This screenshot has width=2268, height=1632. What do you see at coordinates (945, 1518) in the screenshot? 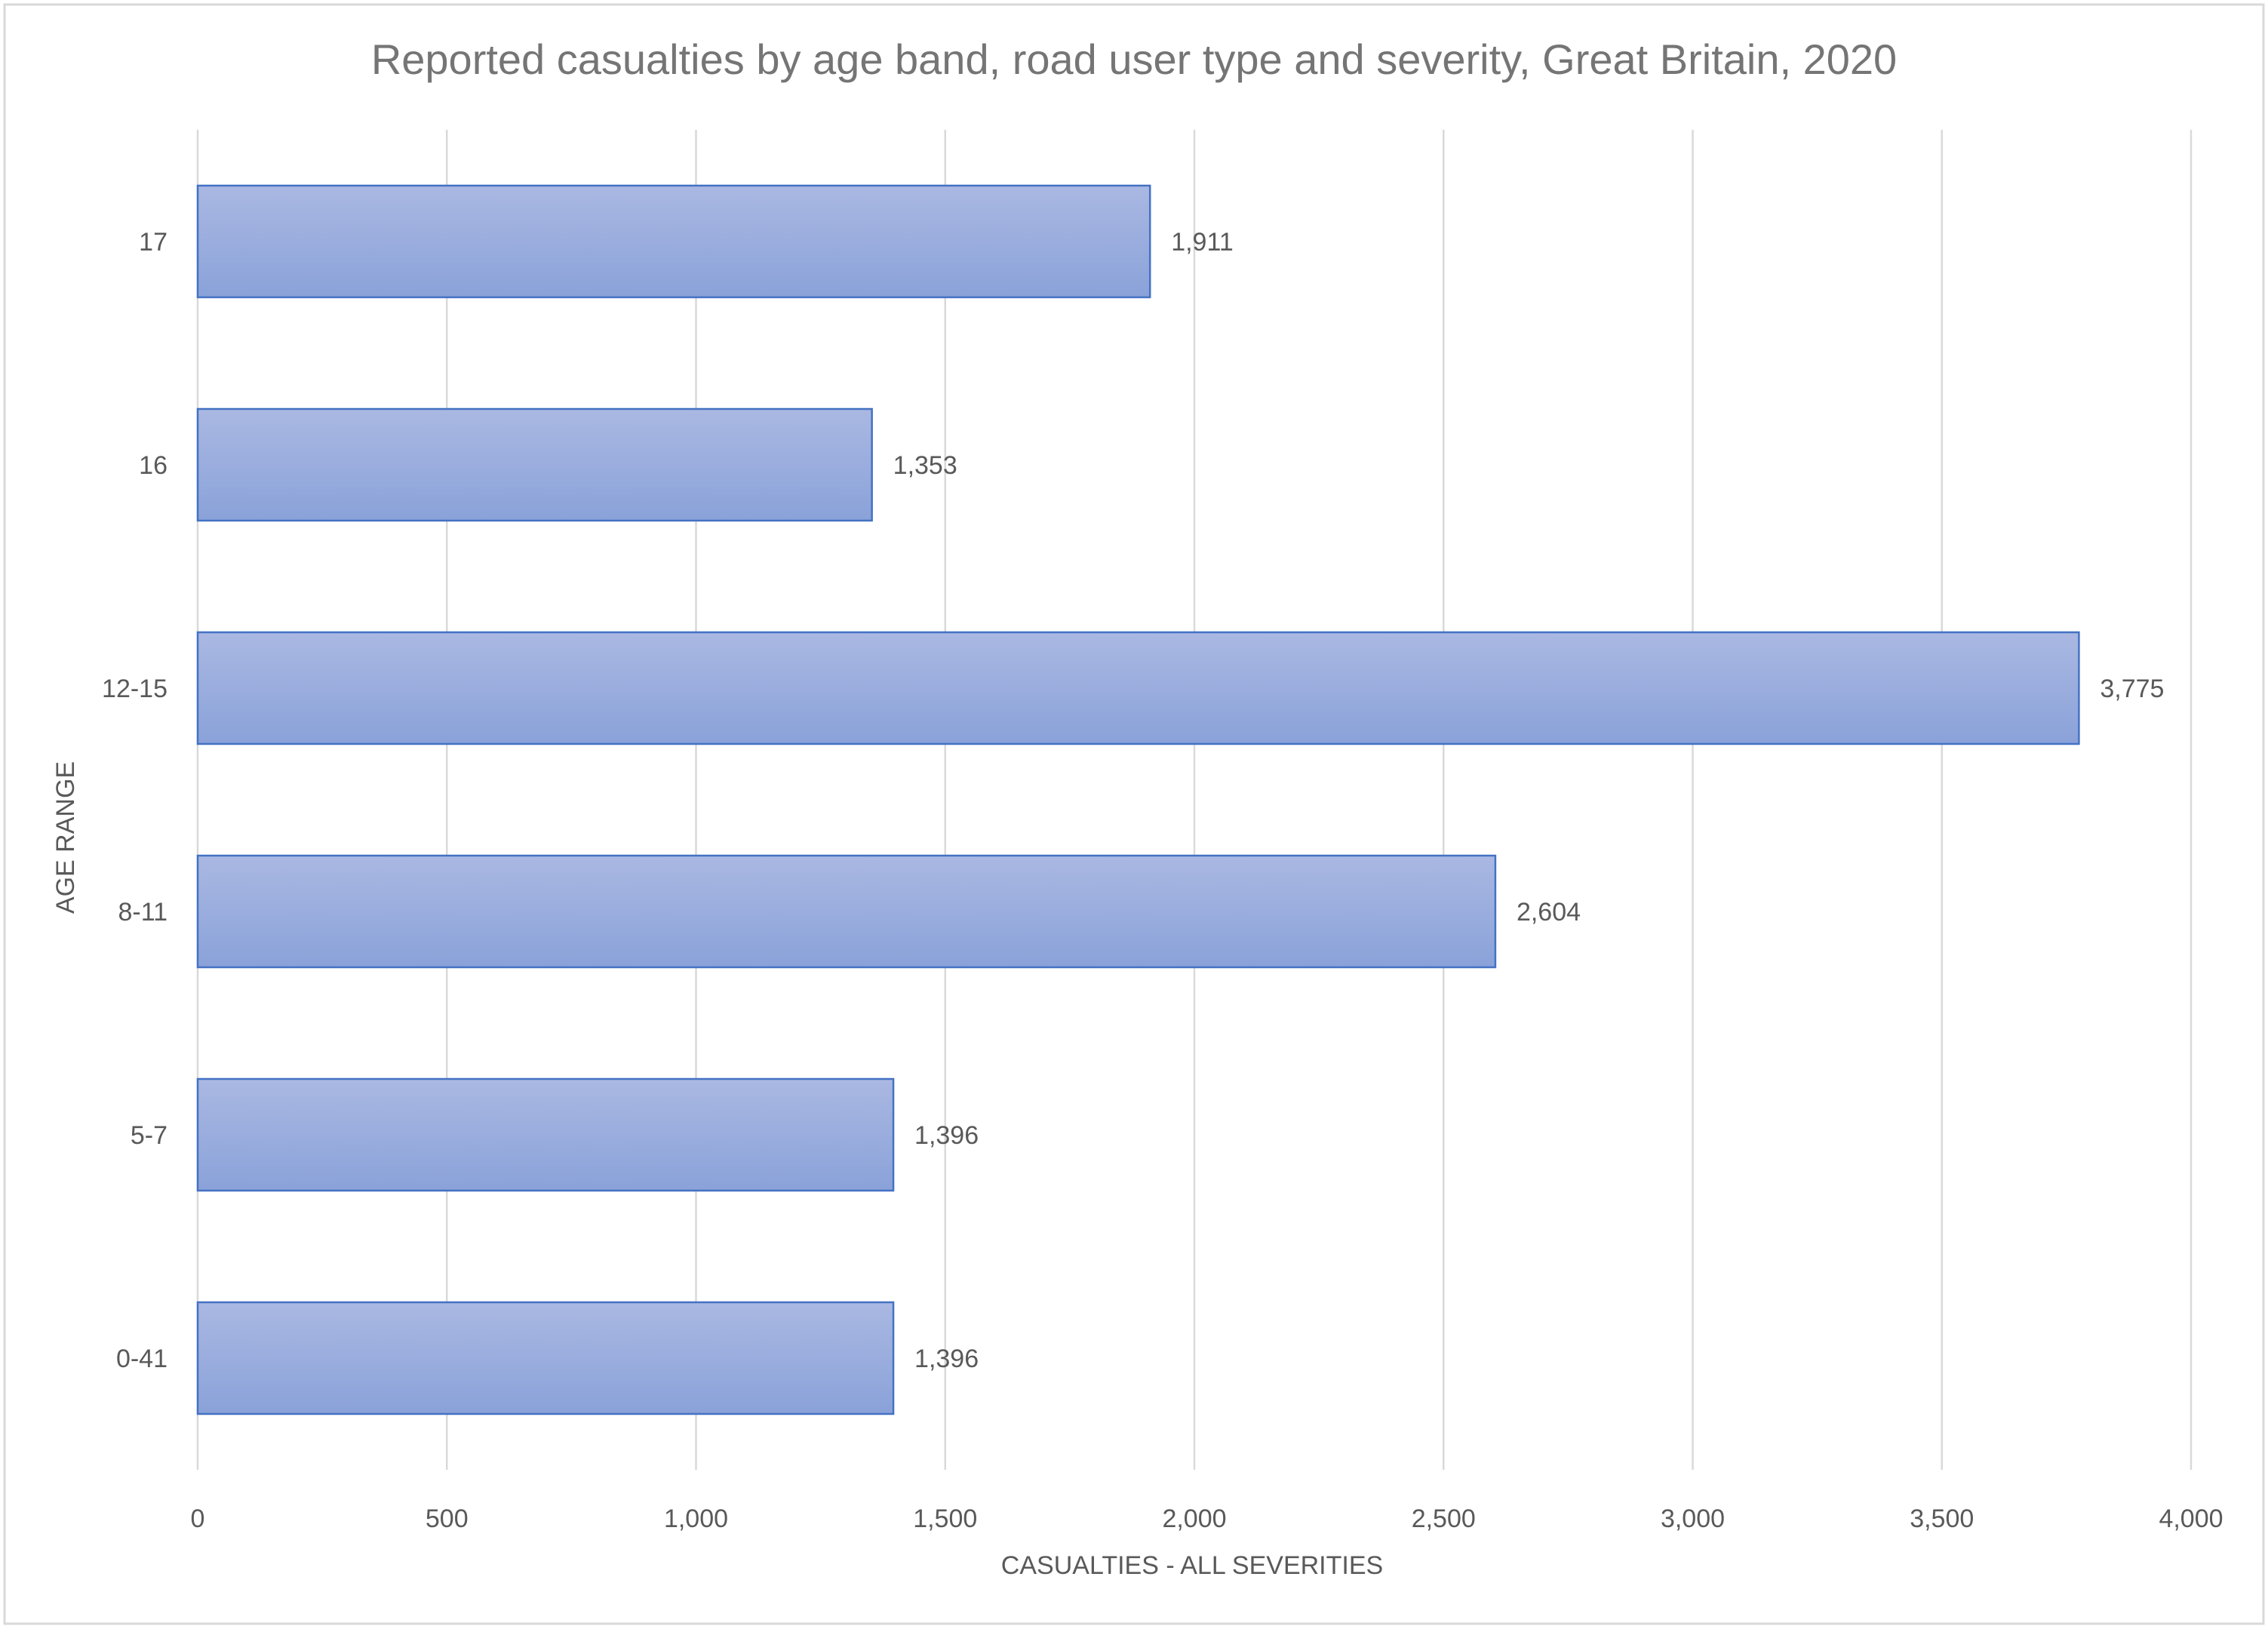
I see `x-tick-label: 1,500` at bounding box center [945, 1518].